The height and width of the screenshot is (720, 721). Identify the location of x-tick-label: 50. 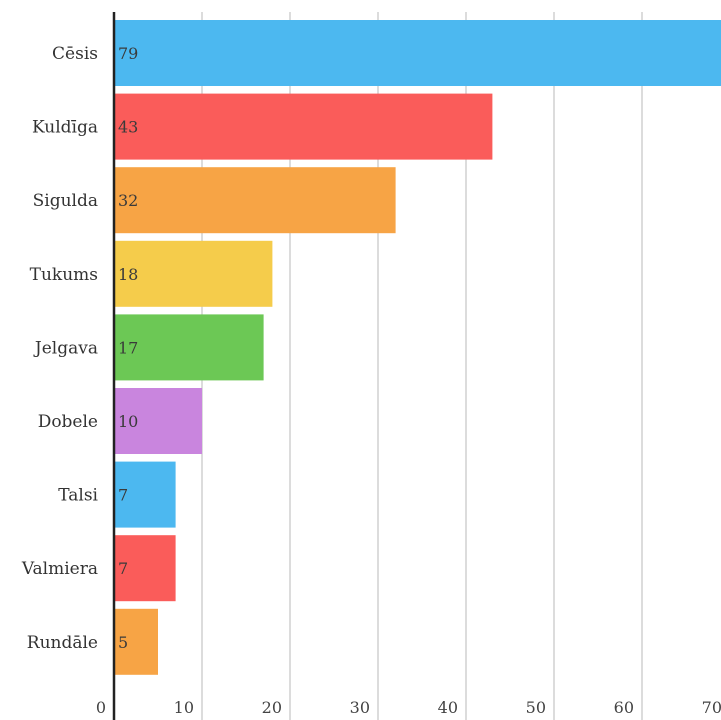
(536, 707).